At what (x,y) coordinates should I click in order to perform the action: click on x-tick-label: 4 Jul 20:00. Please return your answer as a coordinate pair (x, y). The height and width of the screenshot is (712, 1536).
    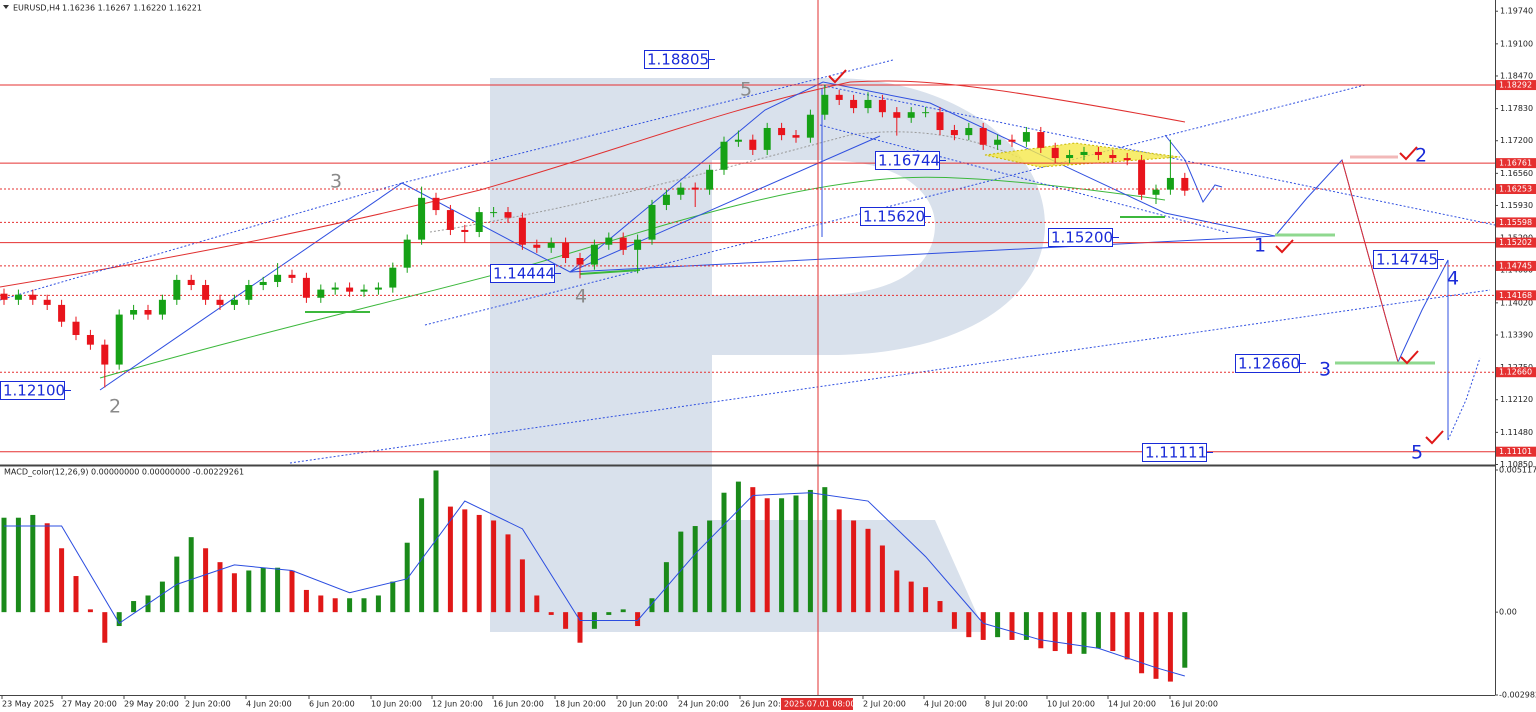
    Looking at the image, I should click on (945, 704).